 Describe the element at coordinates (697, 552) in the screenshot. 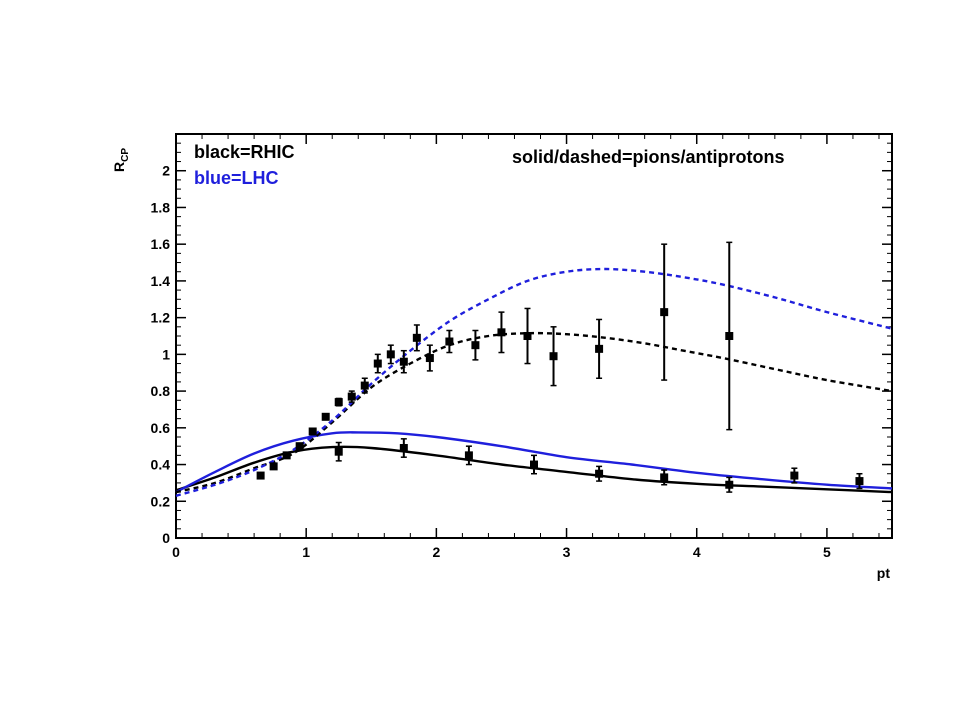

I see `x-tick-label: 4` at that location.